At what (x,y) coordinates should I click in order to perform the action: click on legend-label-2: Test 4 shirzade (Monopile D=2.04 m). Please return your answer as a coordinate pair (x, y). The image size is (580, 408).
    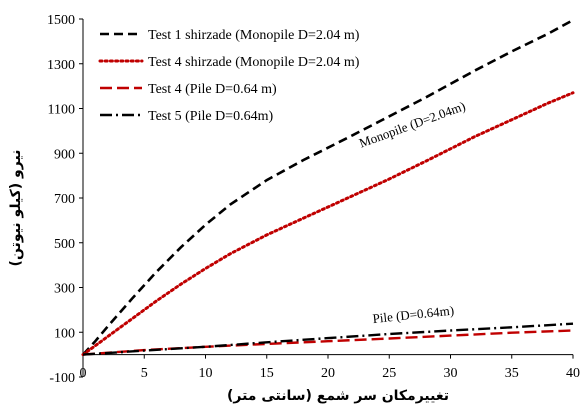
    Looking at the image, I should click on (254, 62).